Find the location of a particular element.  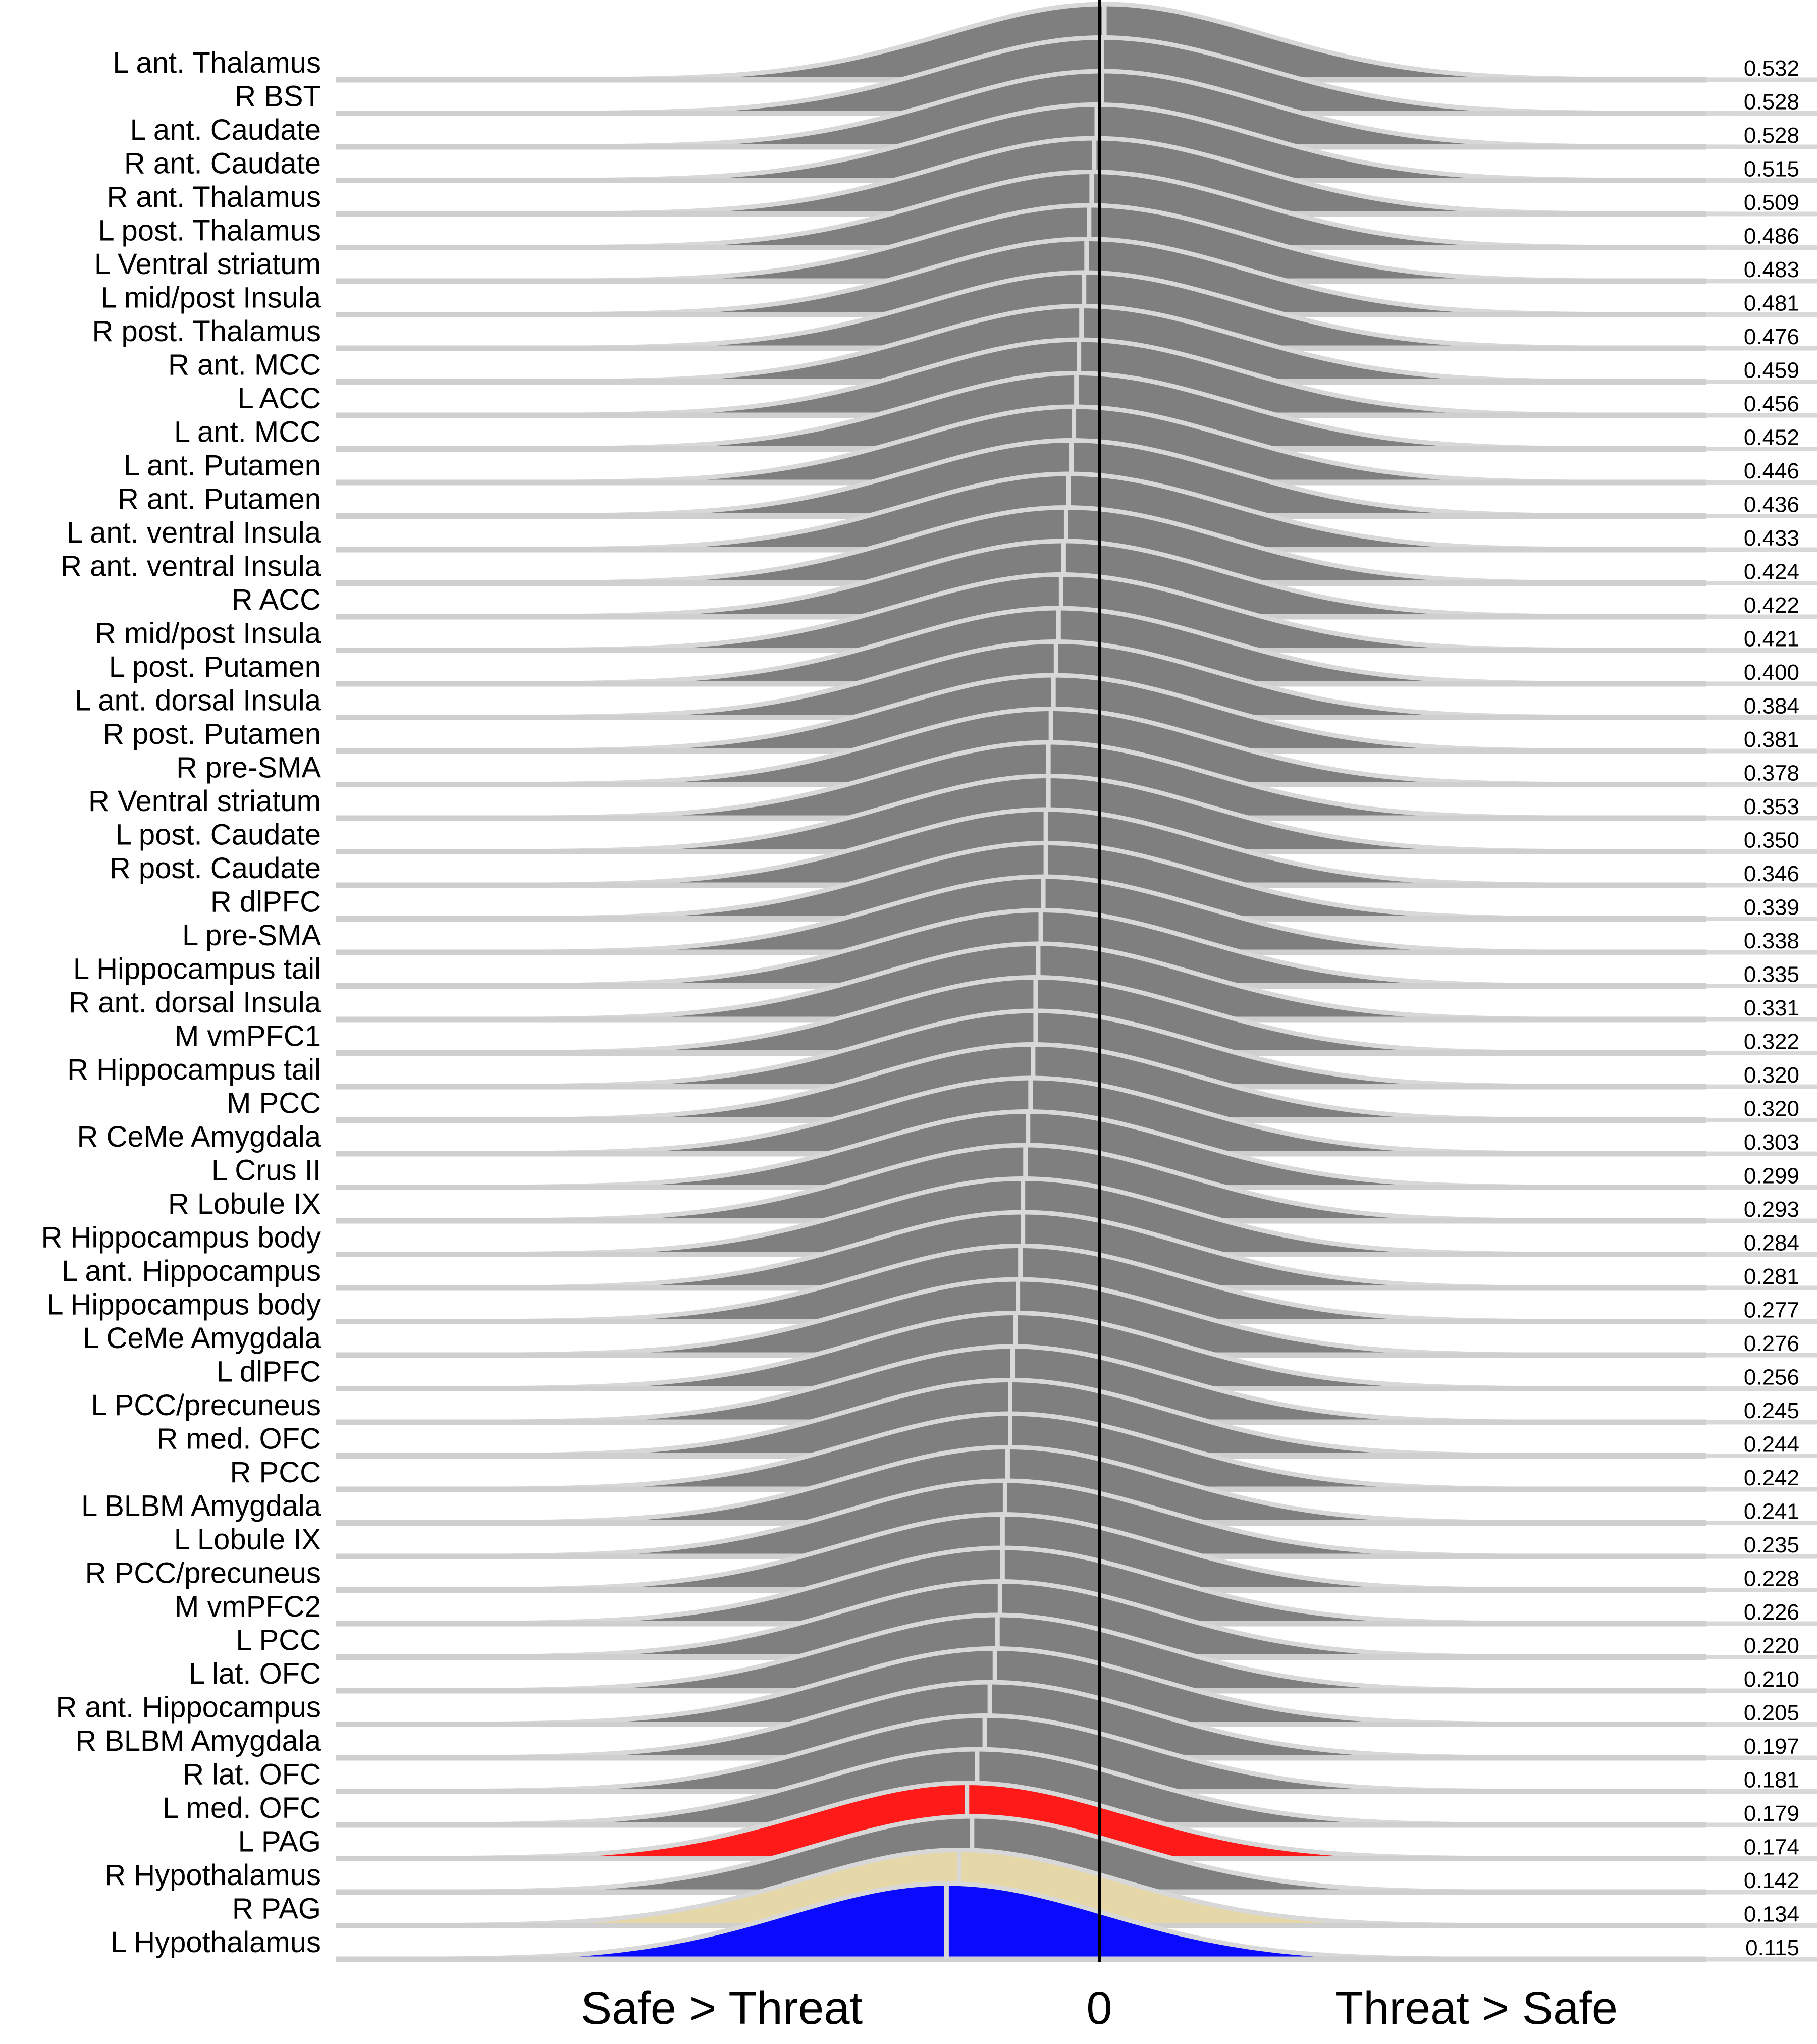

probability-label: 0.228 is located at coordinates (1771, 1579).